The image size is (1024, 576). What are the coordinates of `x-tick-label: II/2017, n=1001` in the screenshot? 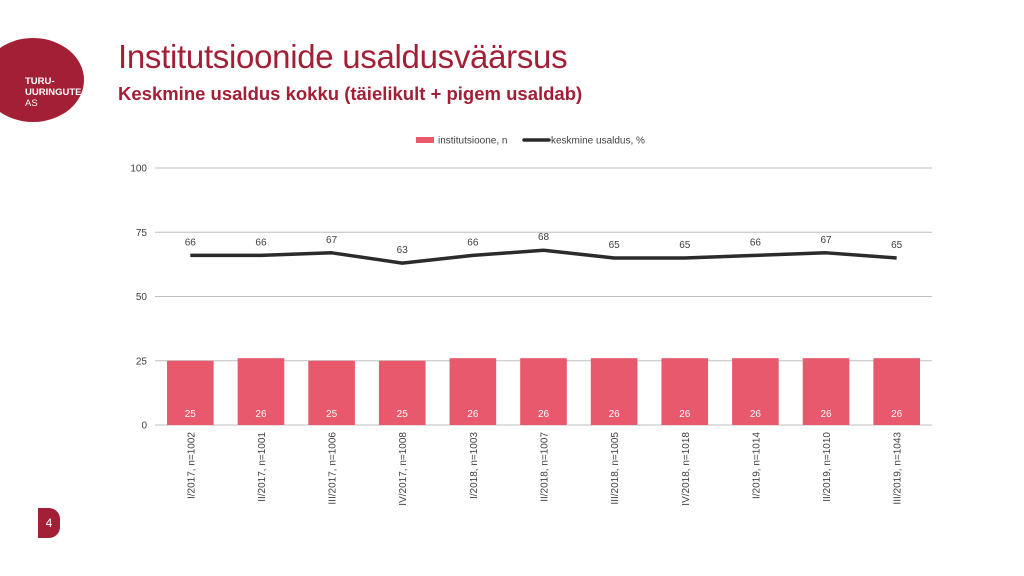 It's located at (262, 467).